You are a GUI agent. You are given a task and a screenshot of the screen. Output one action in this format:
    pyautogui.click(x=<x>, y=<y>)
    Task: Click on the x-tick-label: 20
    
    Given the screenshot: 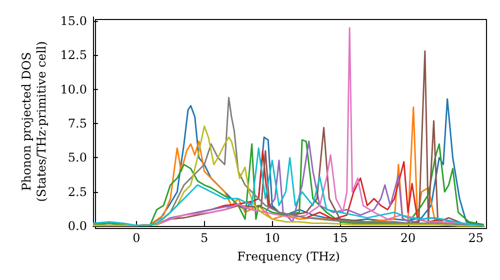 What is the action you would take?
    pyautogui.click(x=408, y=238)
    